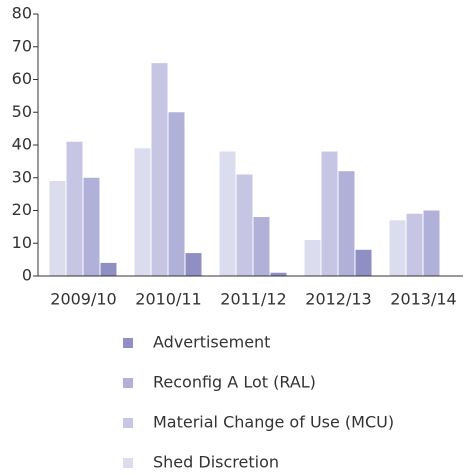 The height and width of the screenshot is (475, 467). Describe the element at coordinates (22, 176) in the screenshot. I see `y-tick-label: 30` at that location.